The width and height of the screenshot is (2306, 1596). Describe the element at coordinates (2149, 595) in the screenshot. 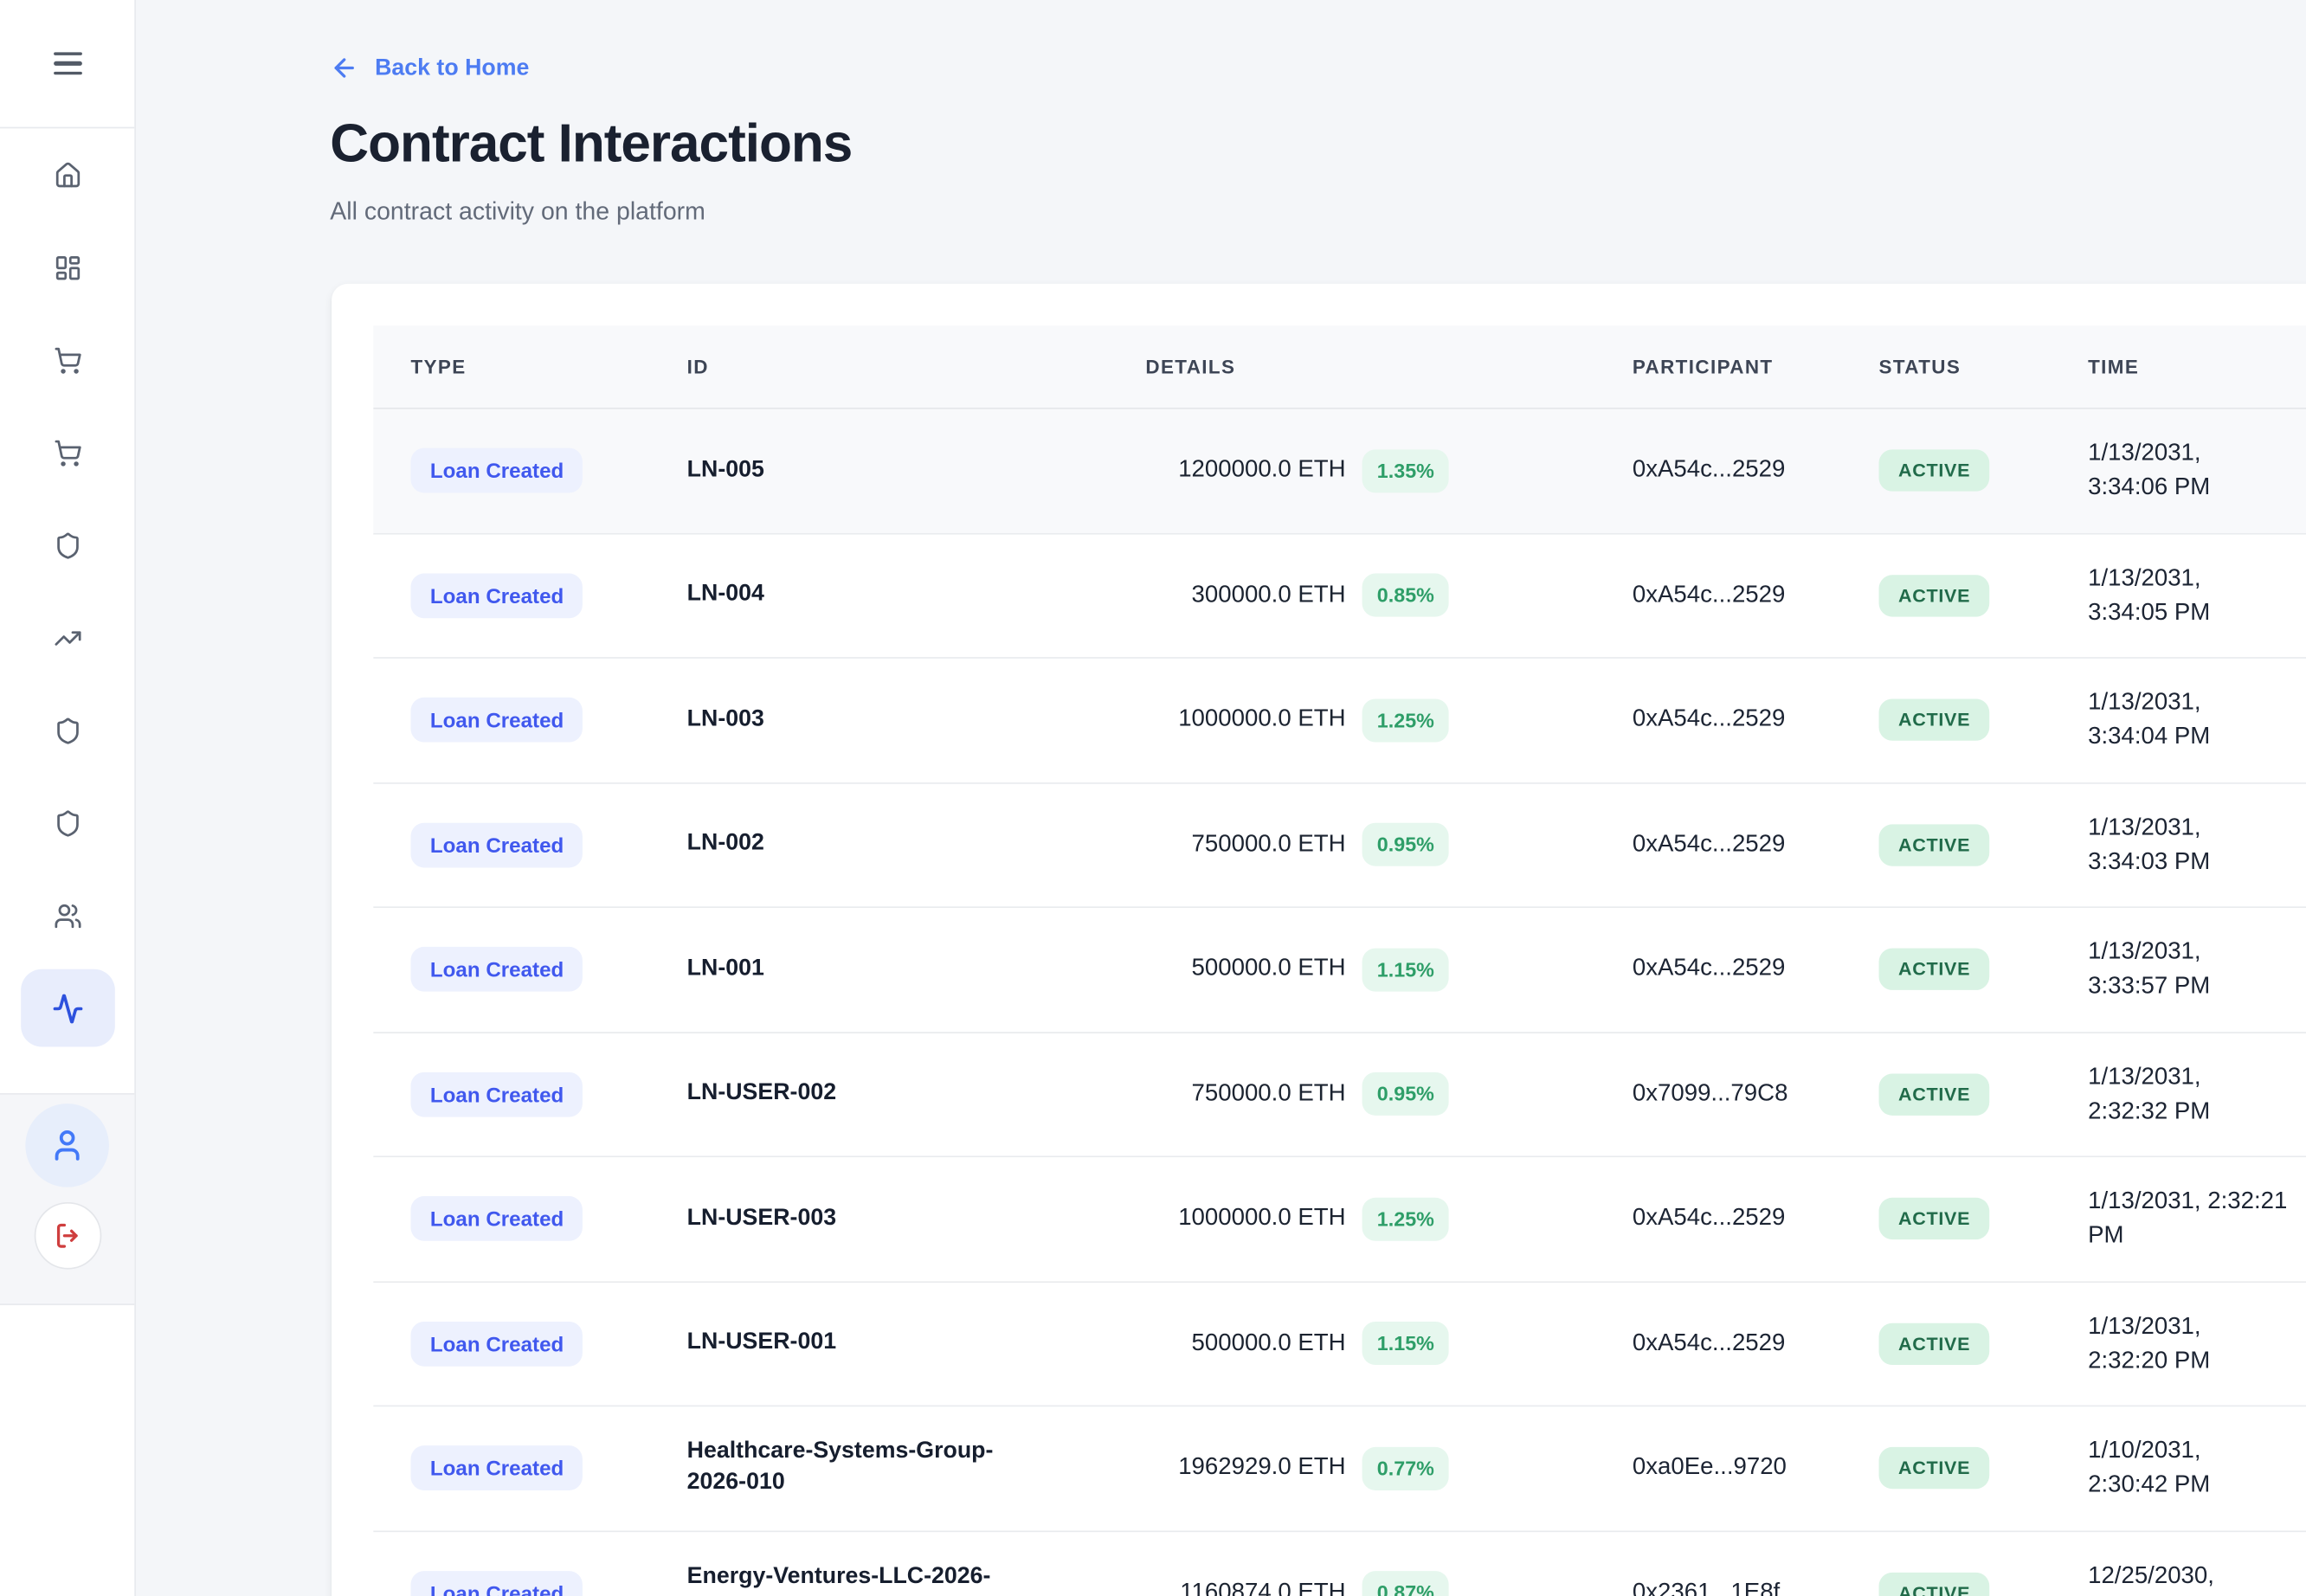

I see `timestamp: 1/13/2031, 3:34:05 PM` at that location.